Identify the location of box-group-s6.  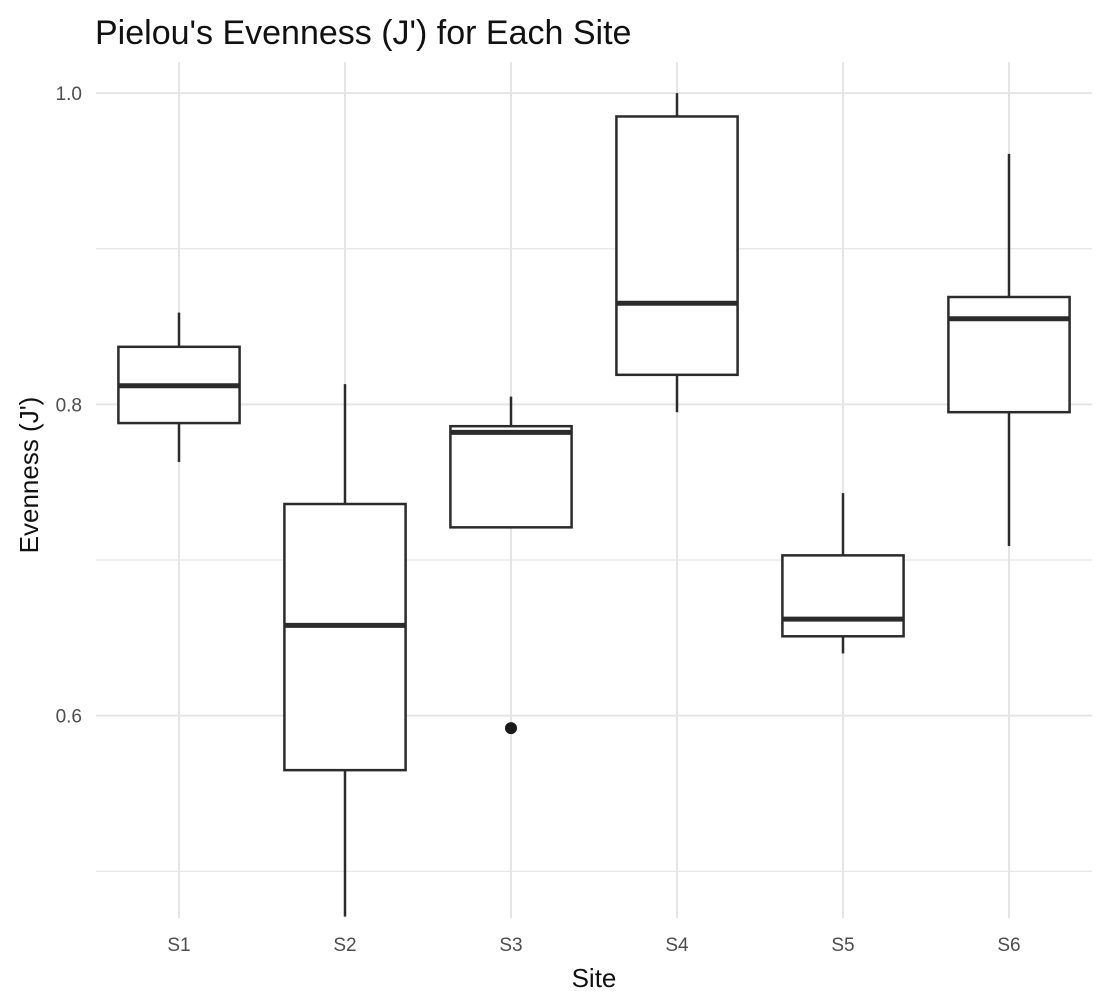
(1009, 350).